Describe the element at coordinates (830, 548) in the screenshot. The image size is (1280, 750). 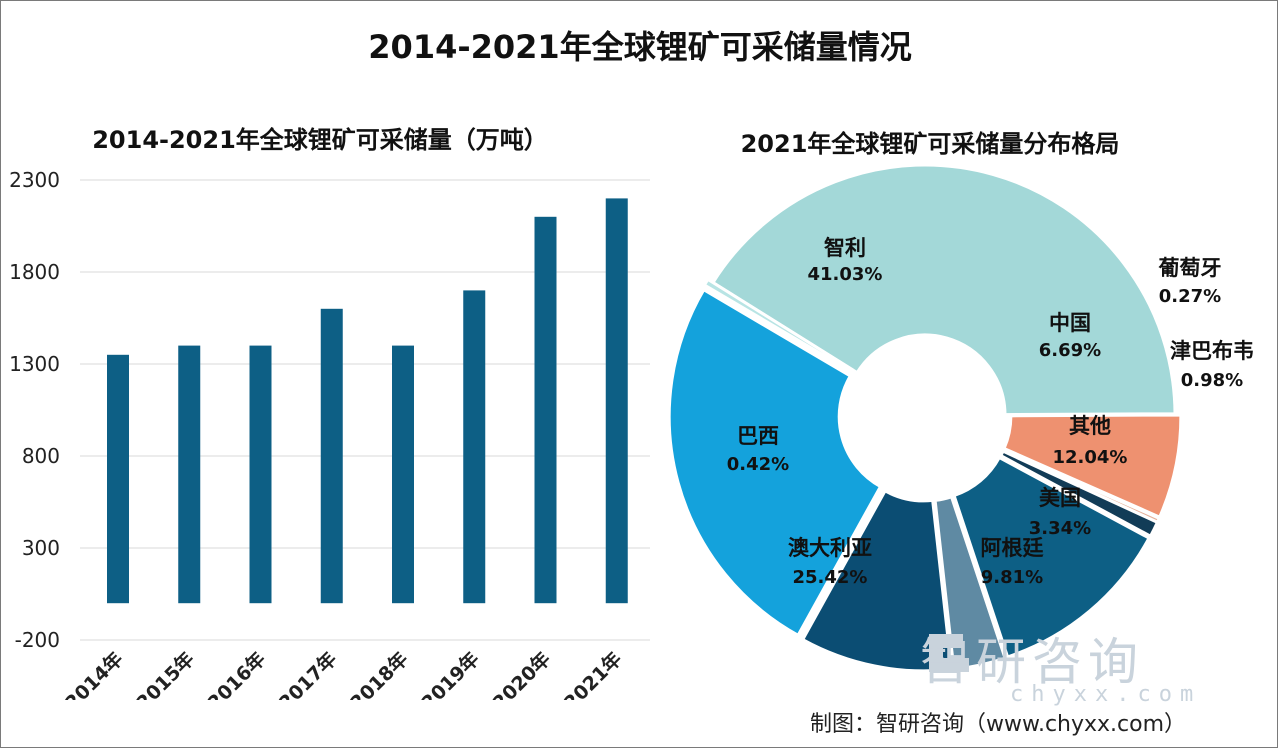
I see `slice-label: 澳大利亚` at that location.